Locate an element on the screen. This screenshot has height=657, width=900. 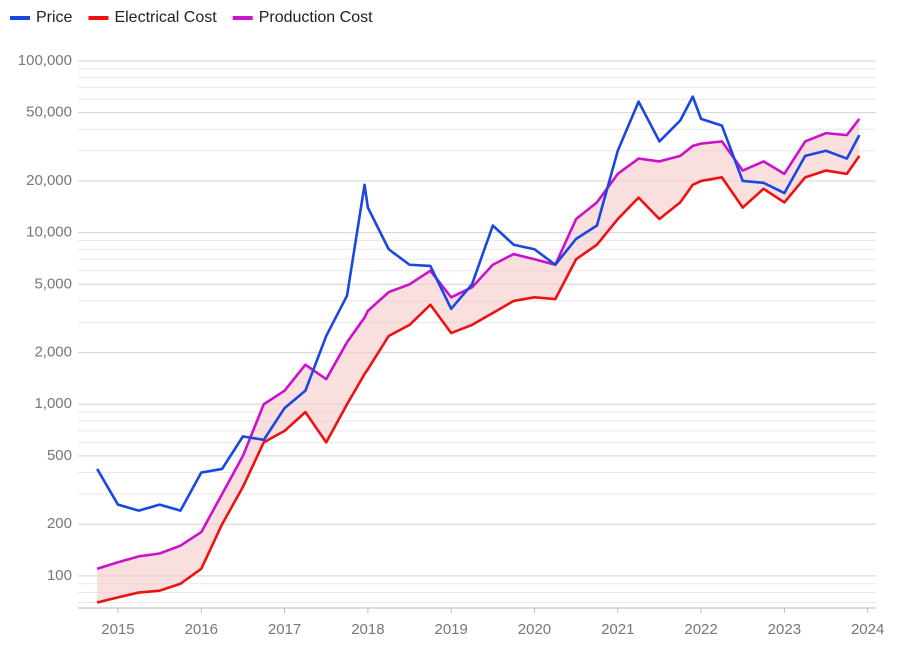
x-tick-label: 2020 is located at coordinates (534, 629).